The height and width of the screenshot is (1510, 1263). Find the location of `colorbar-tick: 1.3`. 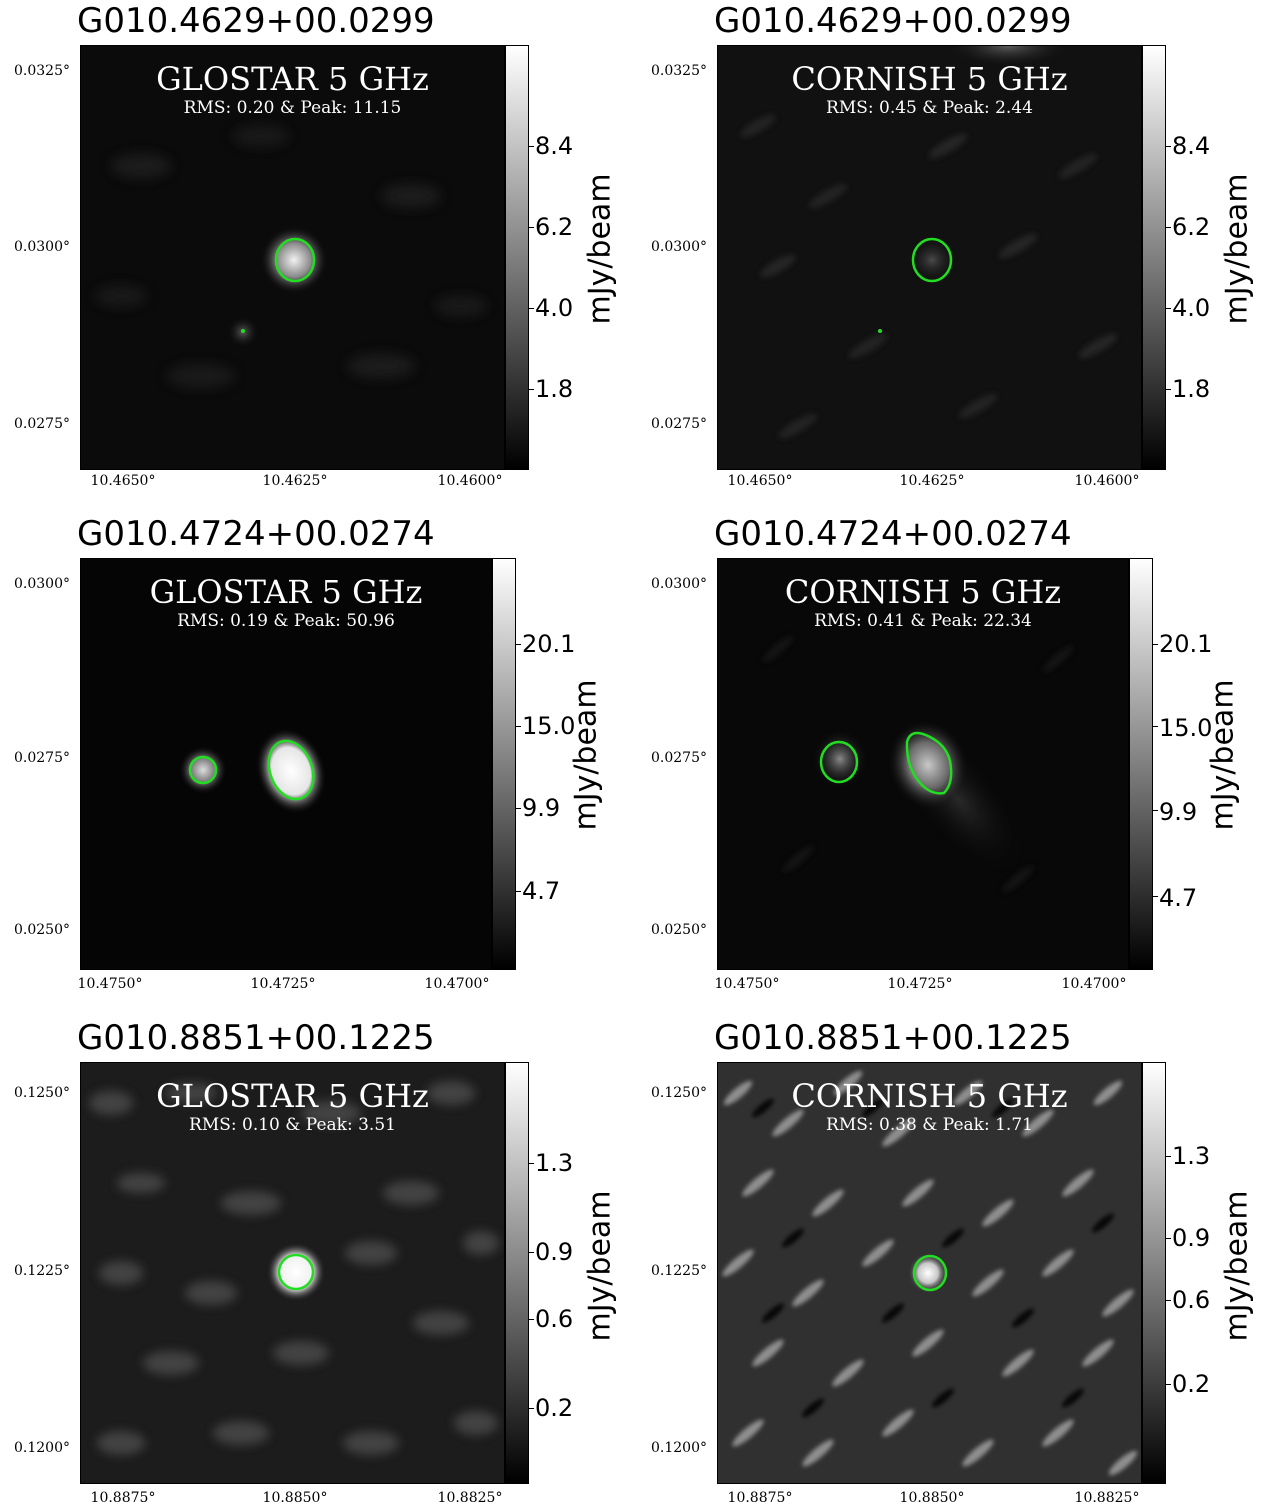

colorbar-tick: 1.3 is located at coordinates (554, 1163).